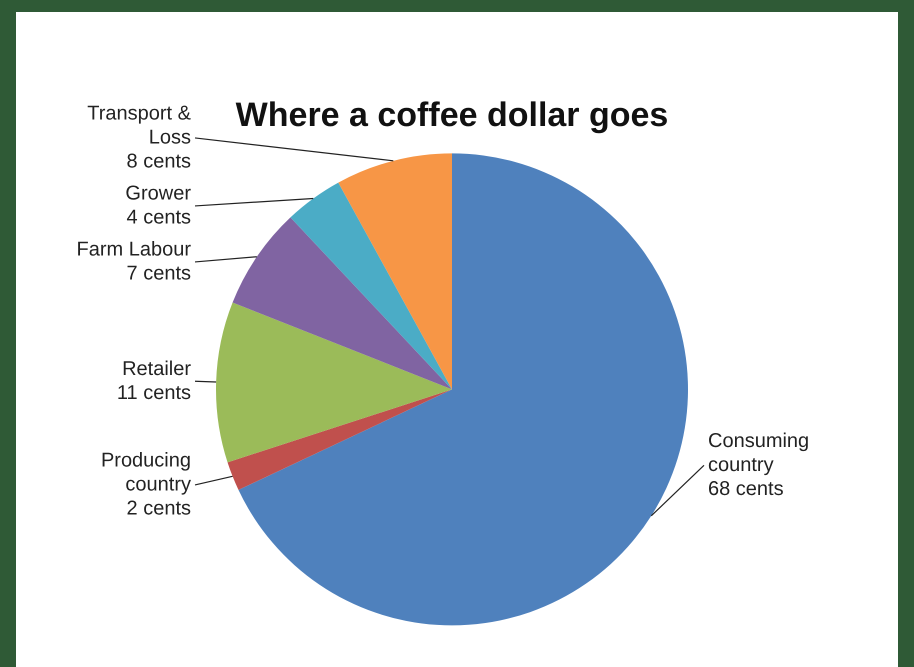 Image resolution: width=914 pixels, height=667 pixels. Describe the element at coordinates (134, 249) in the screenshot. I see `slice-label: Farm Labour` at that location.